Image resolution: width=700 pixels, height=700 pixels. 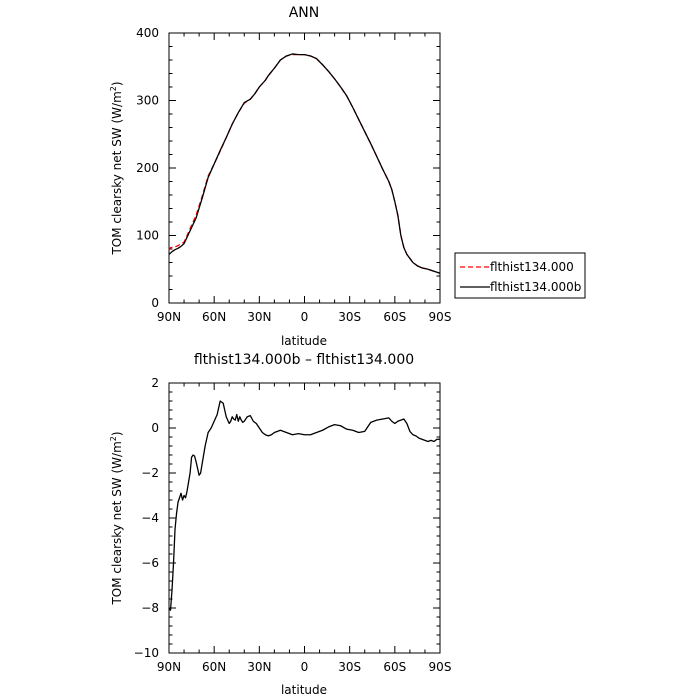 What do you see at coordinates (146, 653) in the screenshot?
I see `panel-1-y-tick-label: −10` at bounding box center [146, 653].